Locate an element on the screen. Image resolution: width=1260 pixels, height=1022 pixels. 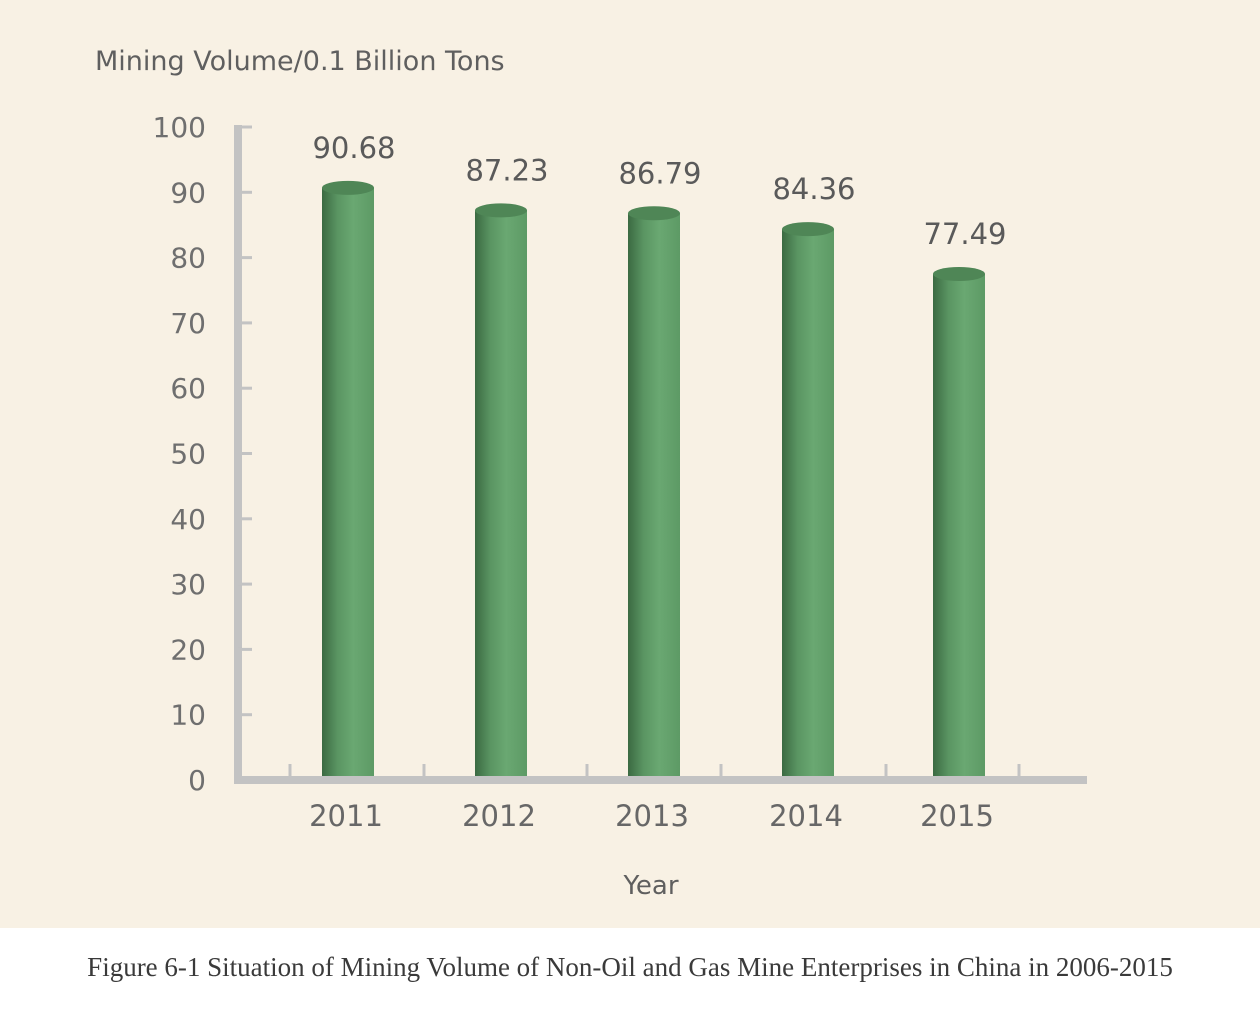
value-labels: 90.68 87.23 86.79 84.36 77.49 is located at coordinates (659, 191).